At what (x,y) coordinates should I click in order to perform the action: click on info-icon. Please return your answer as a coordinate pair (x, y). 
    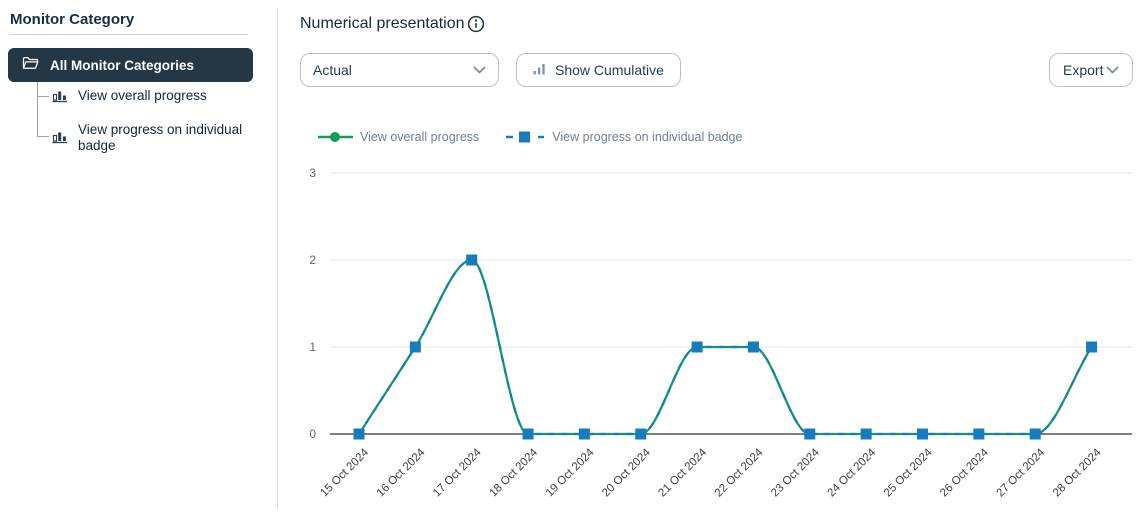
    Looking at the image, I should click on (476, 26).